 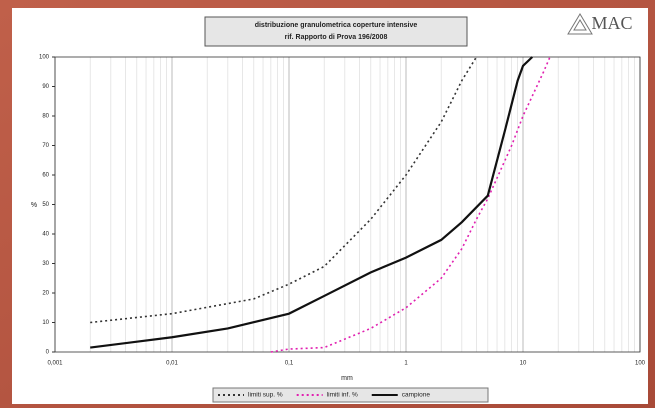 I want to click on x-axis-label: mm, so click(x=347, y=378).